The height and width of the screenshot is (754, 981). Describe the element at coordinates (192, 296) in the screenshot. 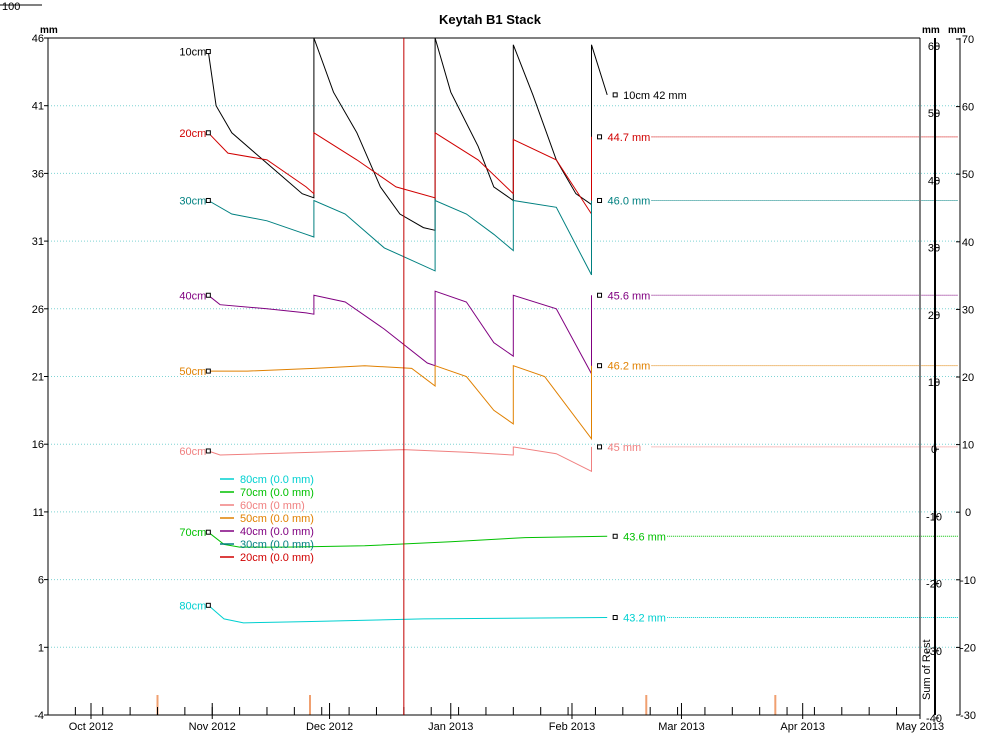

I see `series-start-label: 40cm` at that location.